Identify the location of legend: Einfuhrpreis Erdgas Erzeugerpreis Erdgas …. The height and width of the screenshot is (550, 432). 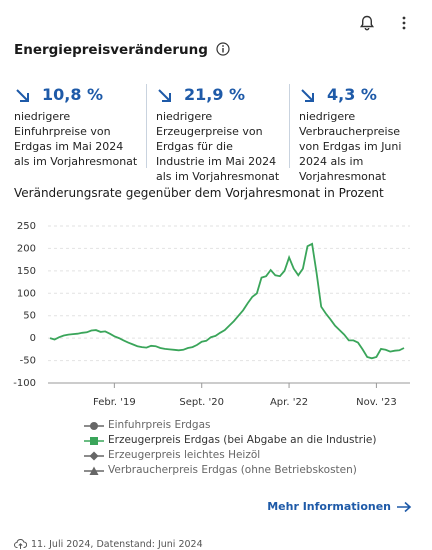
(230, 448).